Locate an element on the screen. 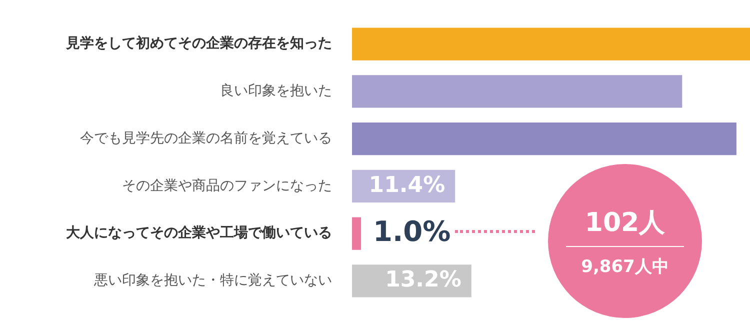  circle-badge: 102人 9,867人中 is located at coordinates (625, 241).